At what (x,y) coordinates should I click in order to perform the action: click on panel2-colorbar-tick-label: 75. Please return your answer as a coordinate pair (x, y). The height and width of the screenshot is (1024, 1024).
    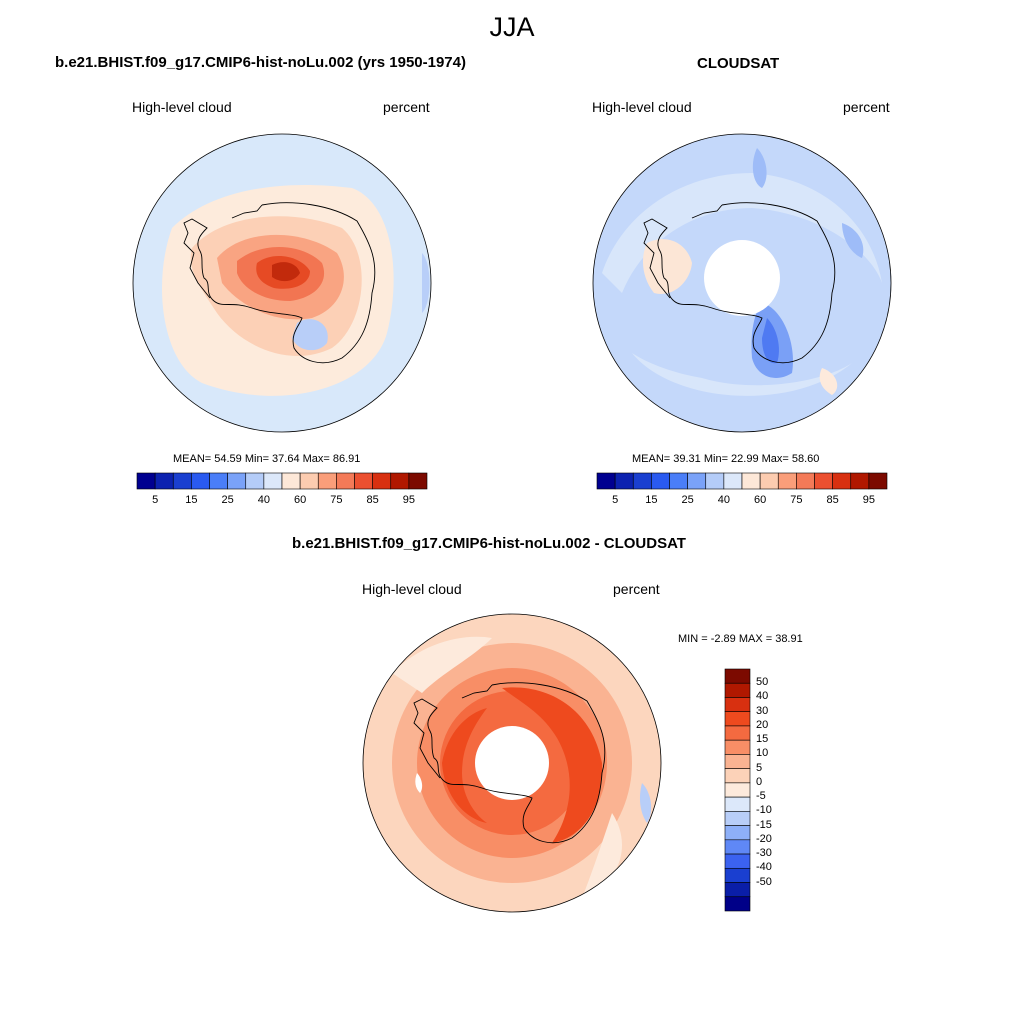
    Looking at the image, I should click on (796, 500).